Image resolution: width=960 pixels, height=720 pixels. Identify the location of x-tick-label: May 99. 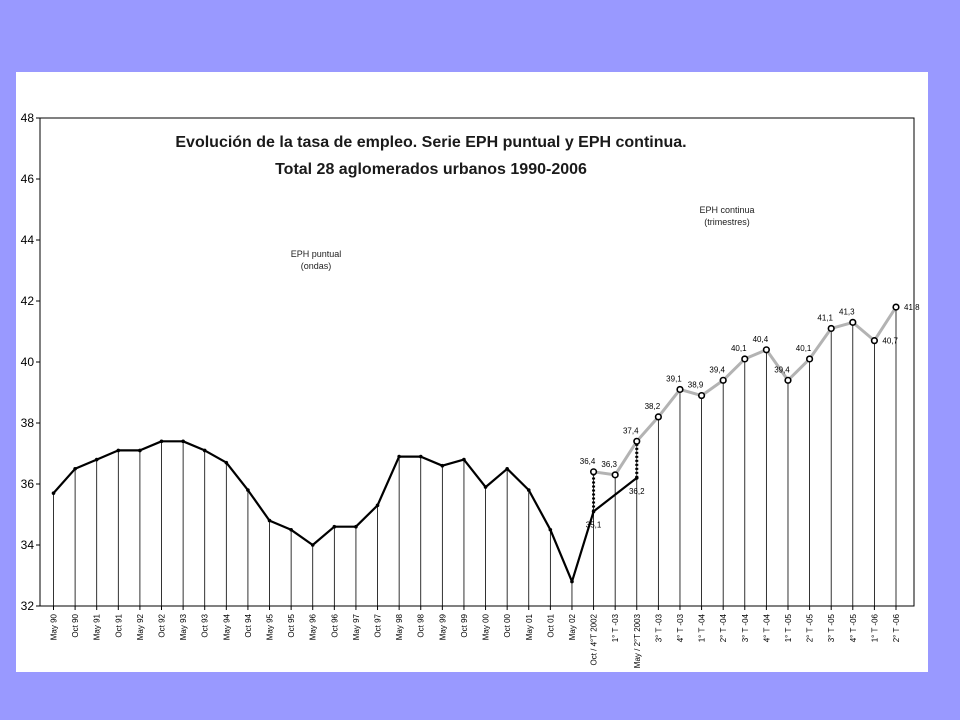
(442, 626).